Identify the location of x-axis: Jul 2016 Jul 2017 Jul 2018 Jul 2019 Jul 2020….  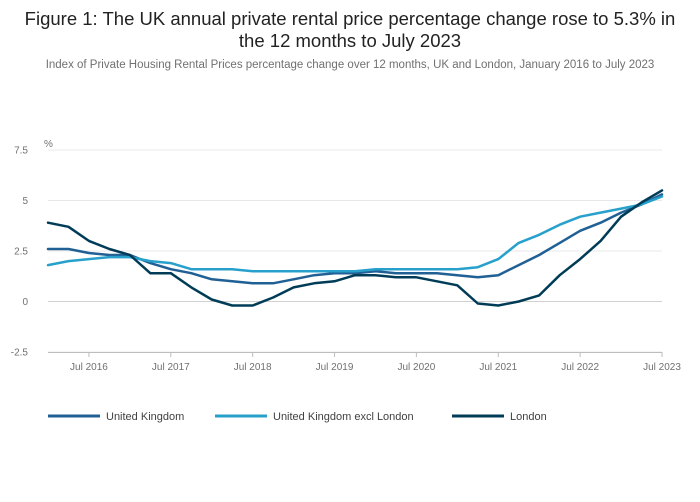
(364, 362).